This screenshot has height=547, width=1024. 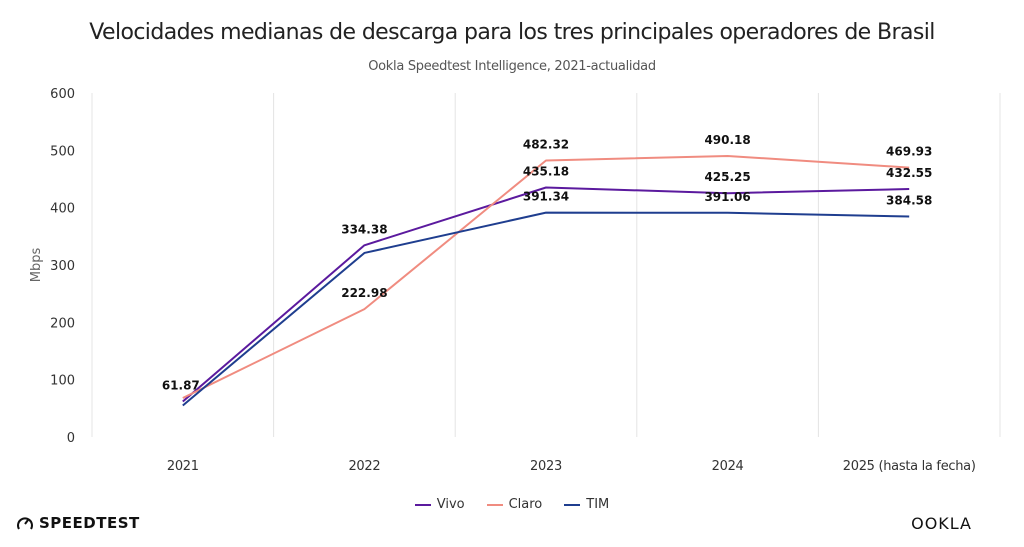 I want to click on legend-label: TIM, so click(x=598, y=504).